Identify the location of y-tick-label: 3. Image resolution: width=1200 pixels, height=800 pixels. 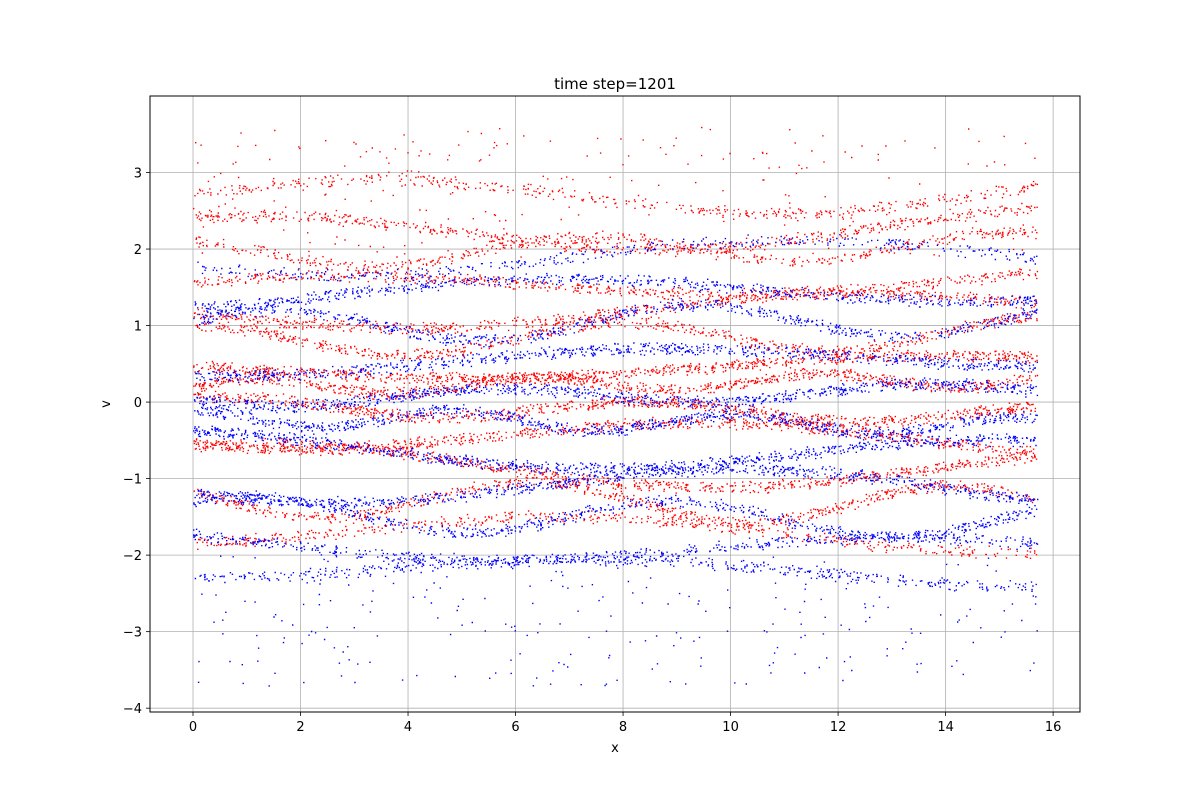
(138, 174).